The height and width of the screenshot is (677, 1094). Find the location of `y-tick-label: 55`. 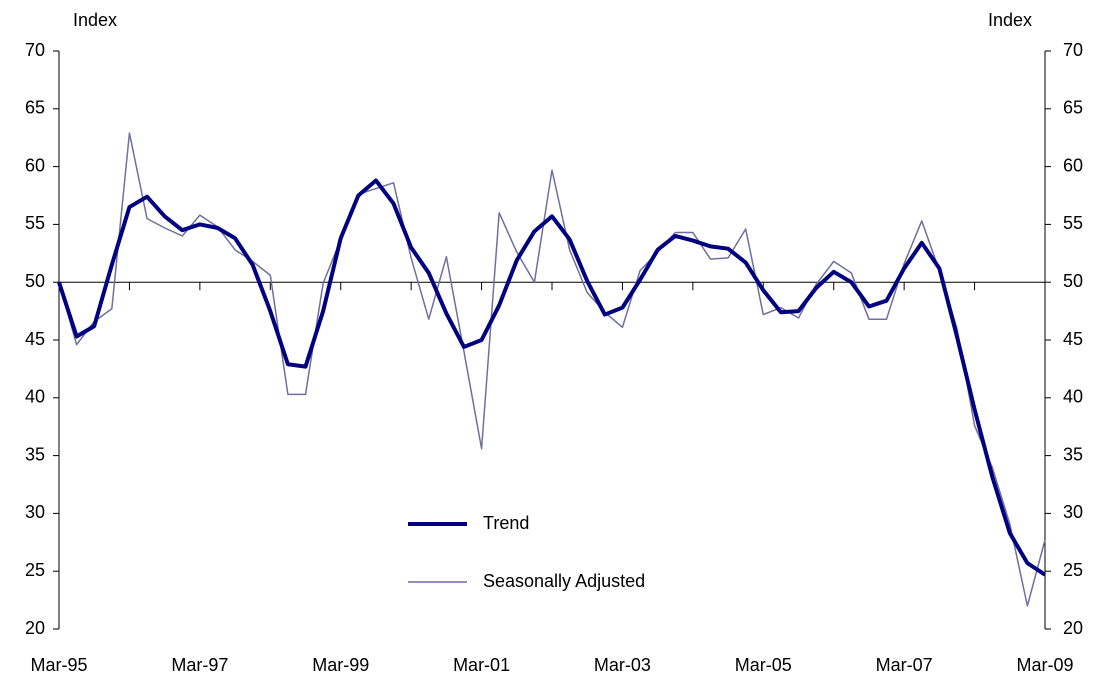

y-tick-label: 55 is located at coordinates (35, 223).